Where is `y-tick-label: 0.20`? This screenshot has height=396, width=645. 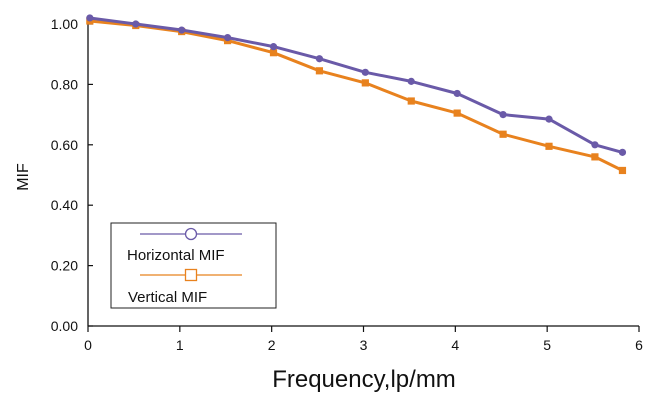
y-tick-label: 0.20 is located at coordinates (64, 266).